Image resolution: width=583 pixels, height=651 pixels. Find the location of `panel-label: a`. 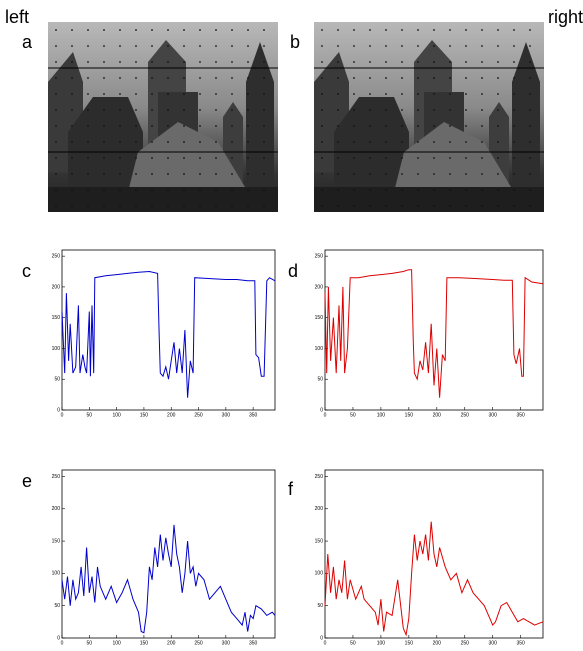

panel-label: a is located at coordinates (27, 42).